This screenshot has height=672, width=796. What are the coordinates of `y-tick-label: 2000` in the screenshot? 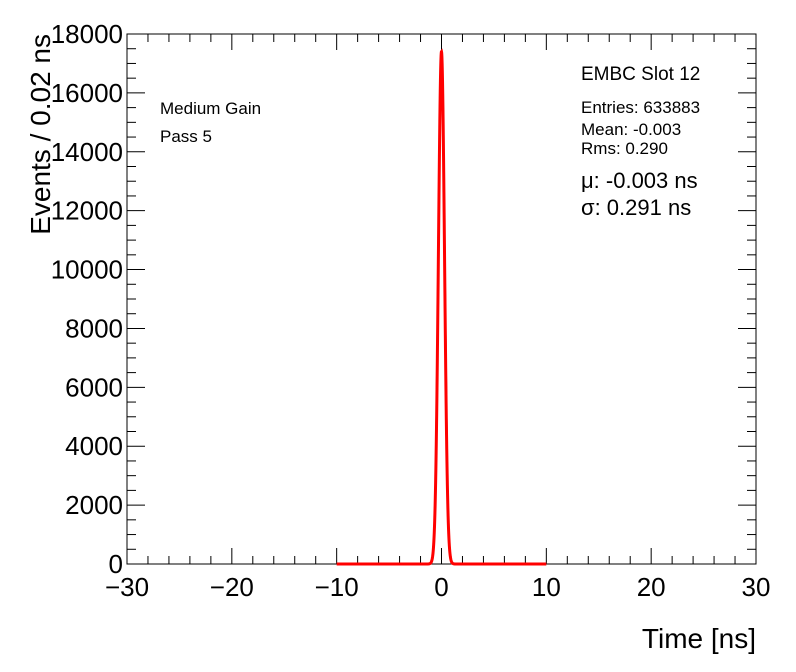 It's located at (94, 505).